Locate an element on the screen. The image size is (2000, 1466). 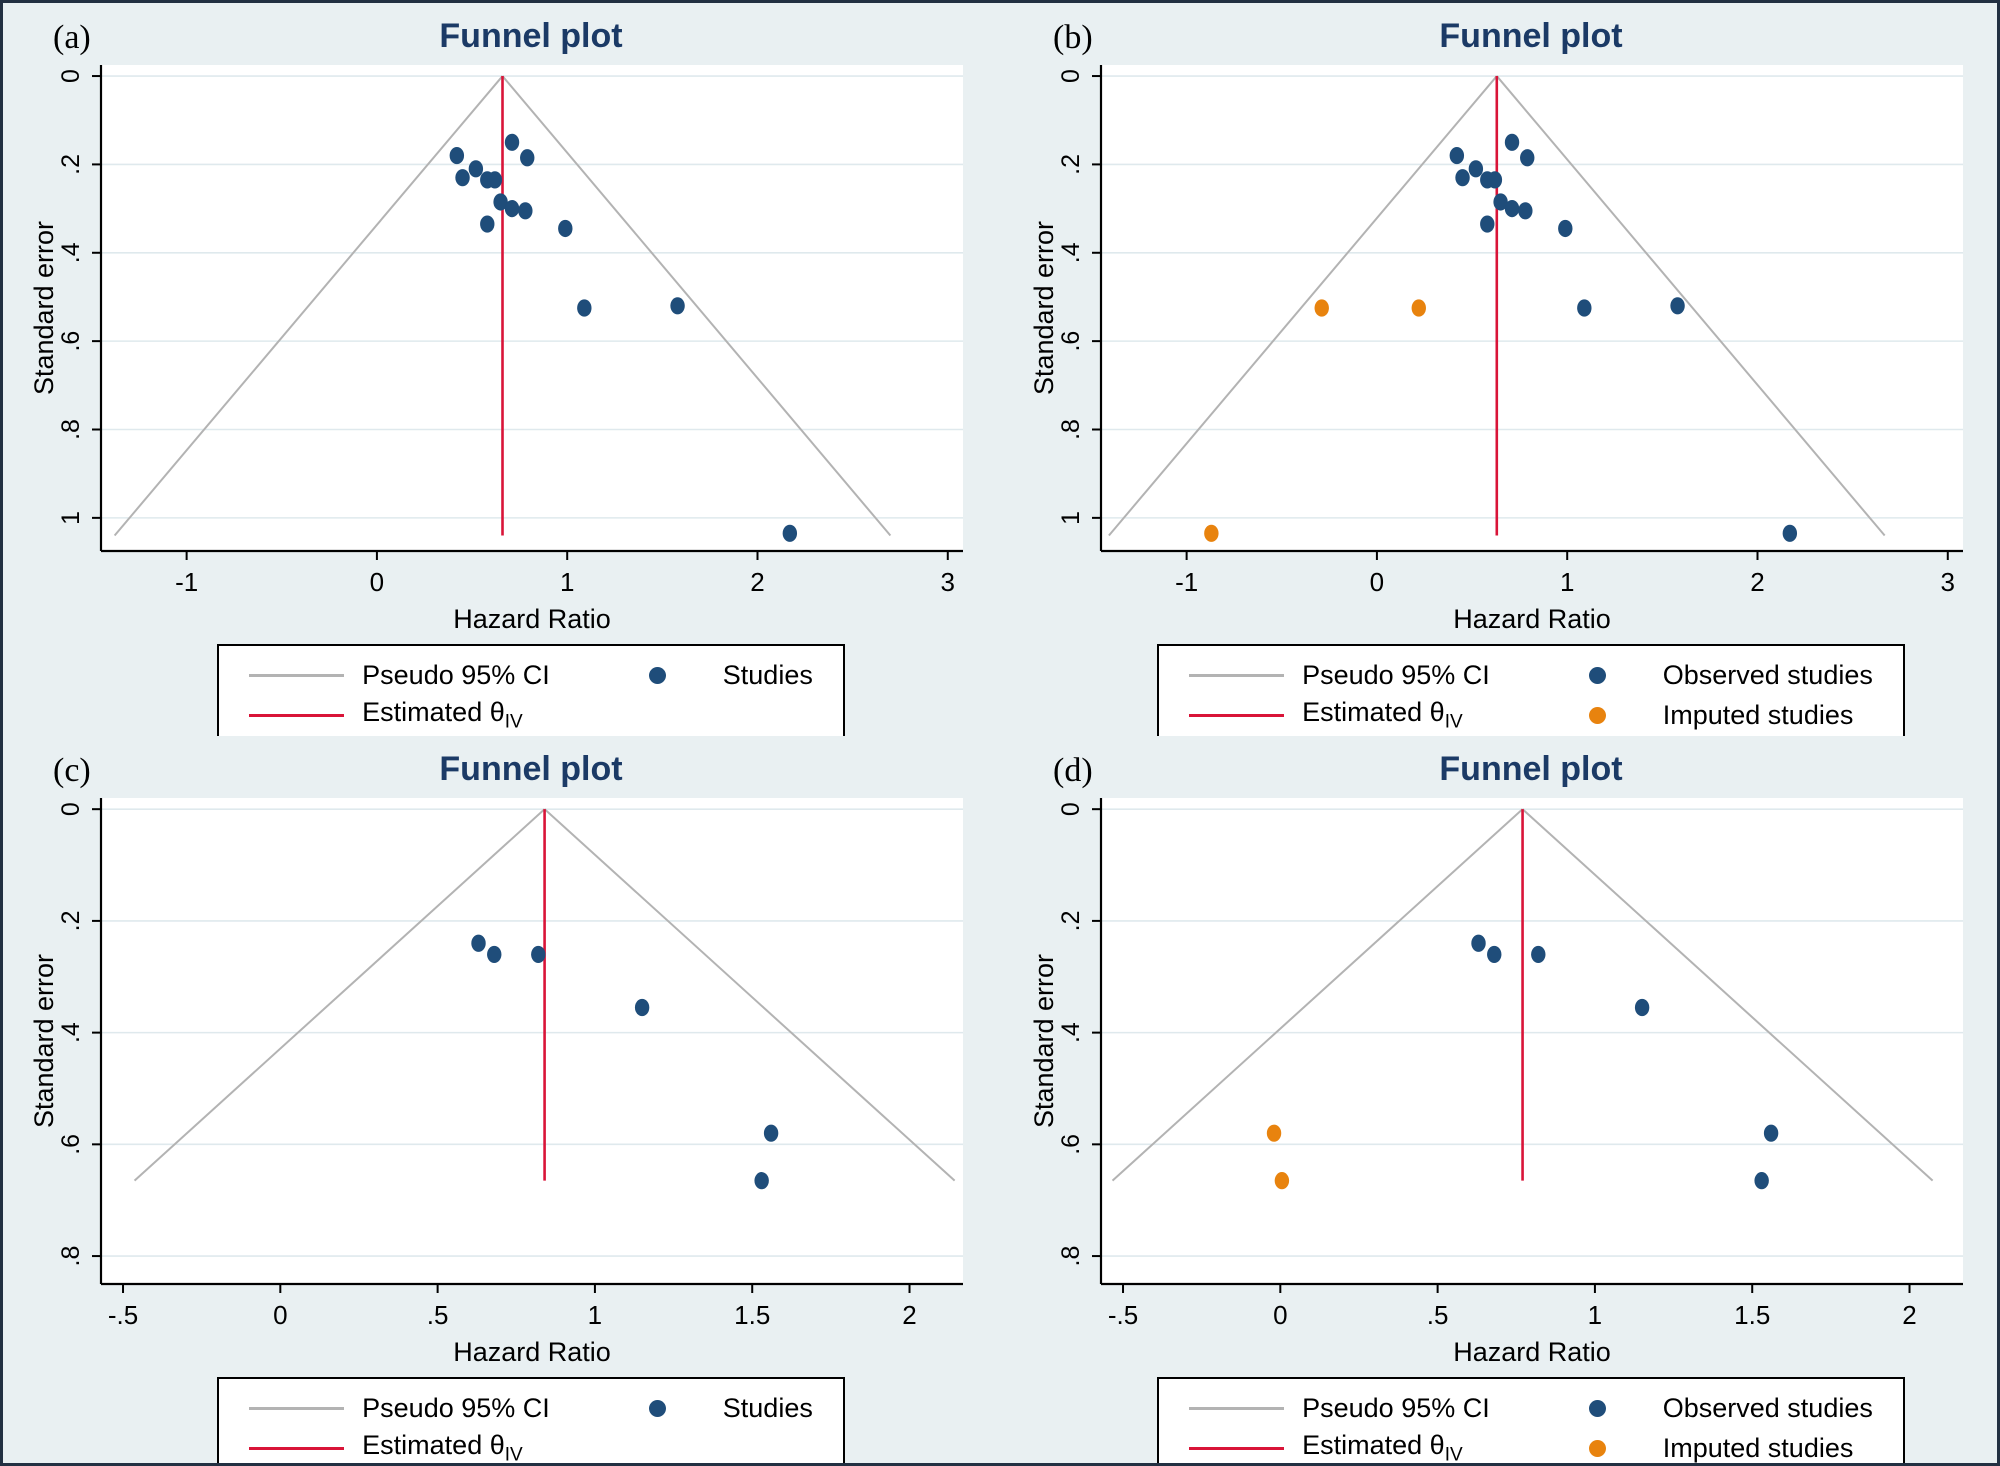
panel-letter-d: (d) is located at coordinates (1073, 770).